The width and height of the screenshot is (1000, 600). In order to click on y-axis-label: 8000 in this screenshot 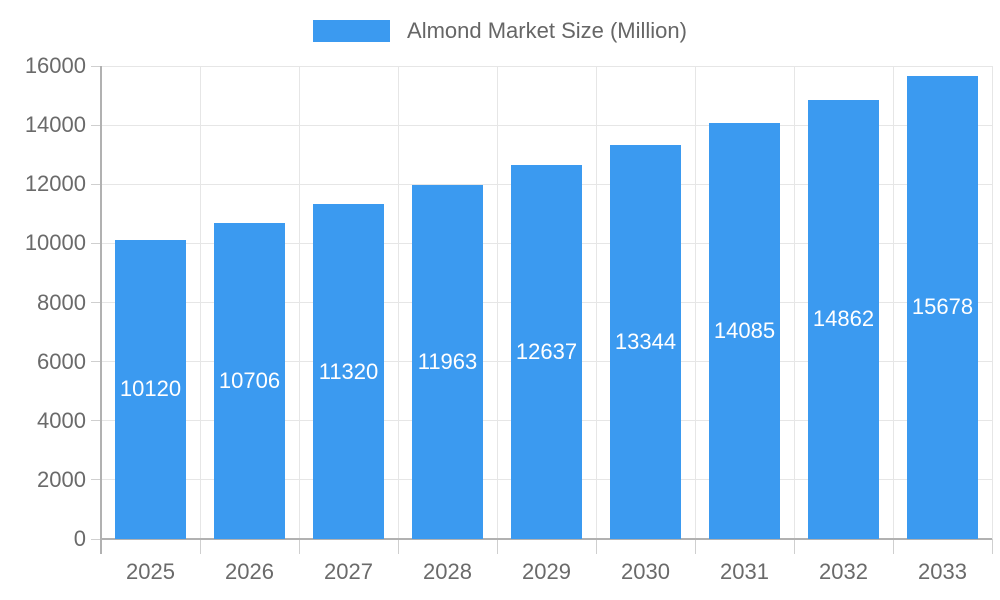, I will do `click(61, 302)`.